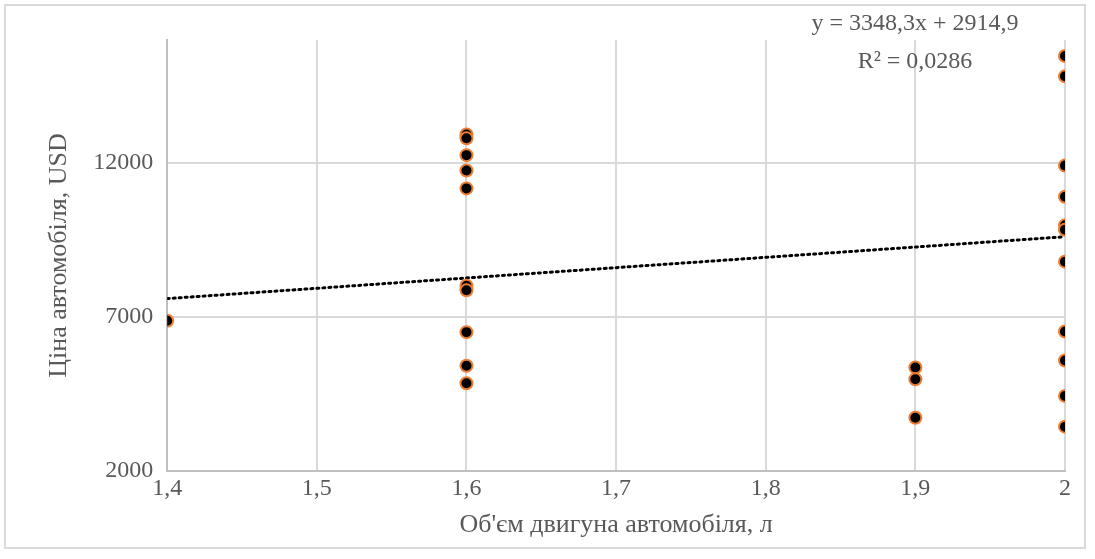  Describe the element at coordinates (316, 486) in the screenshot. I see `x-tick-label: 1,5` at that location.